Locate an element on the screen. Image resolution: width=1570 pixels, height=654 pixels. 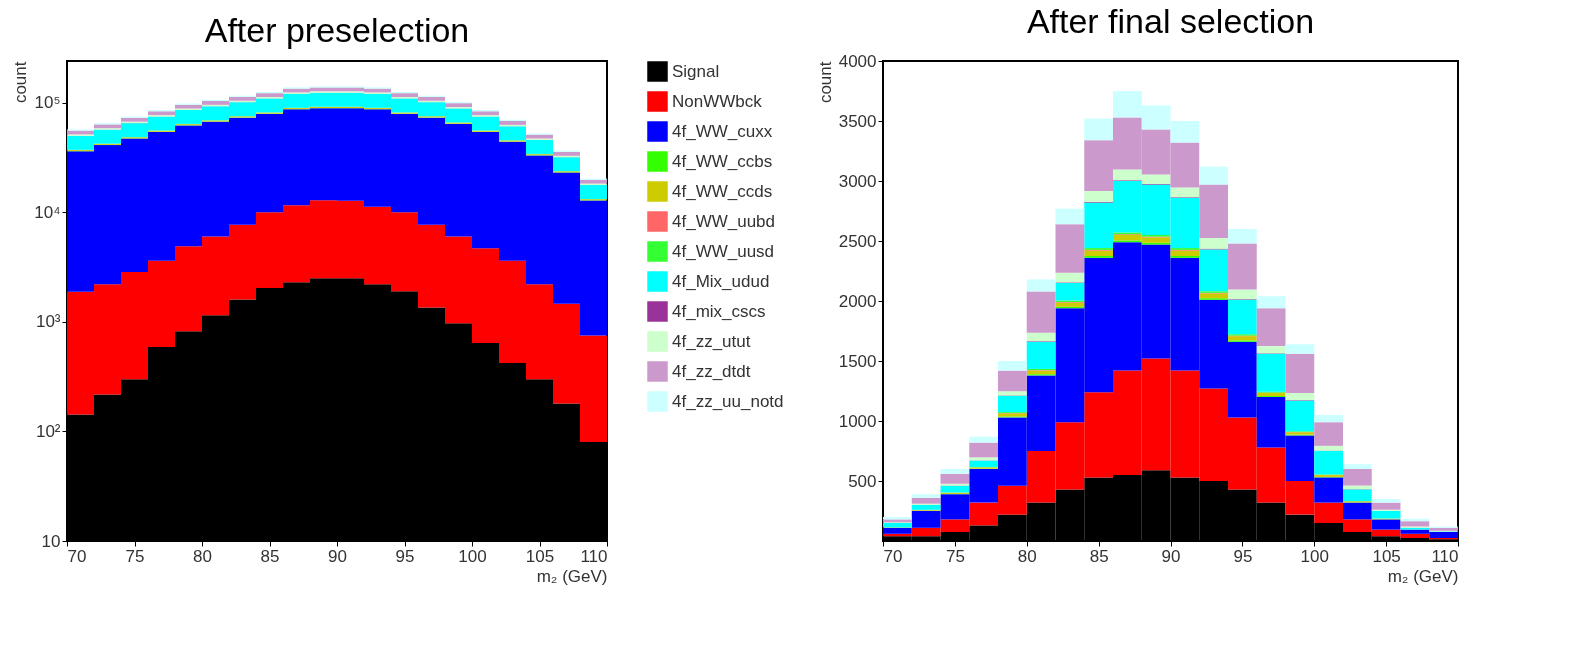
legend-label: 4f_zz_uu_notd is located at coordinates (728, 401).